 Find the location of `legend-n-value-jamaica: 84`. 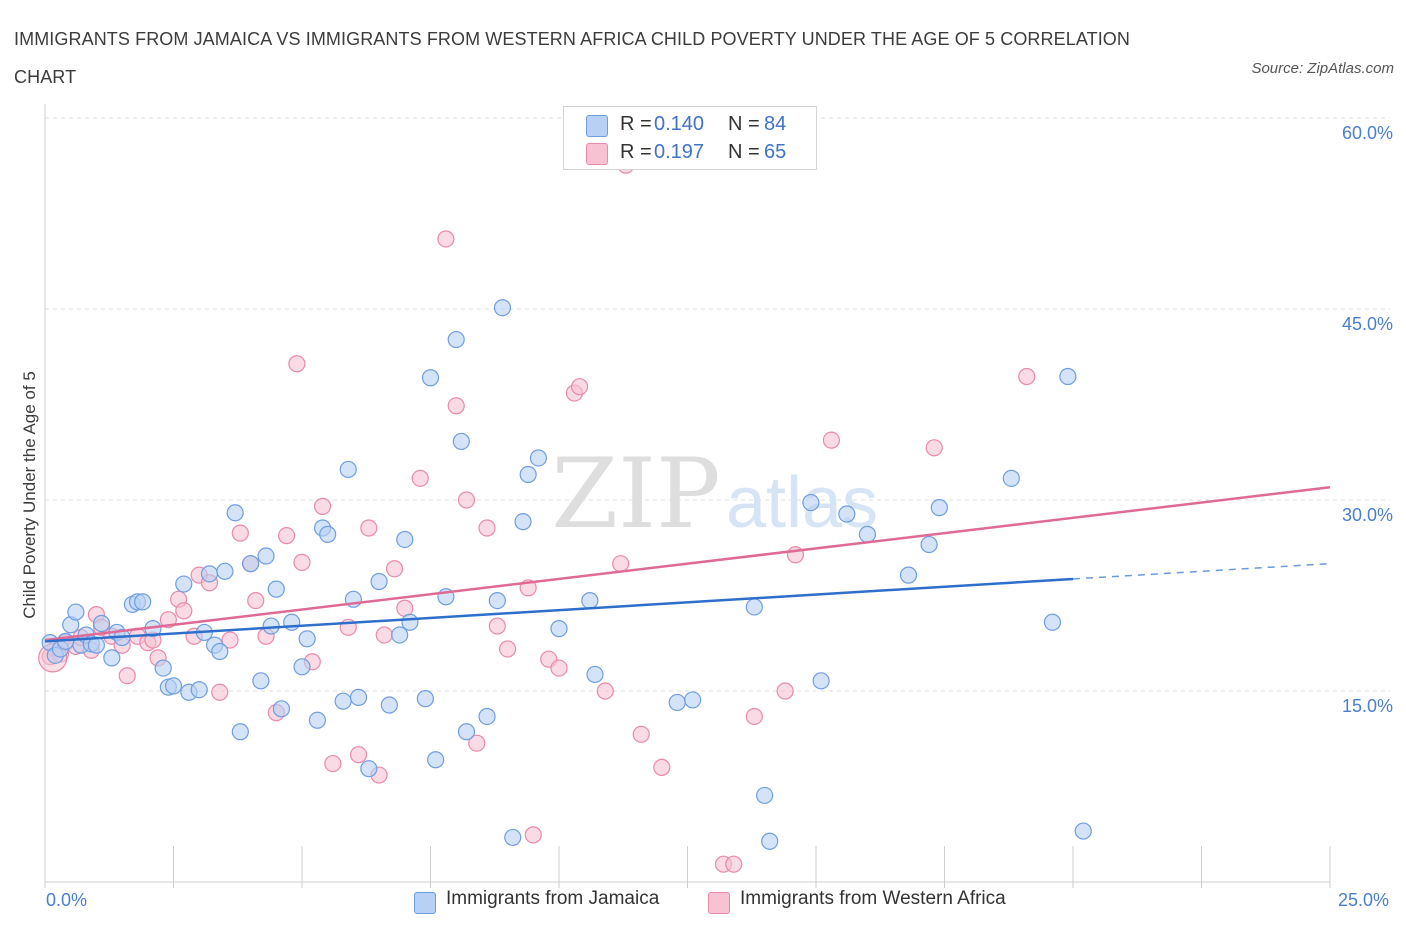

legend-n-value-jamaica: 84 is located at coordinates (775, 124).